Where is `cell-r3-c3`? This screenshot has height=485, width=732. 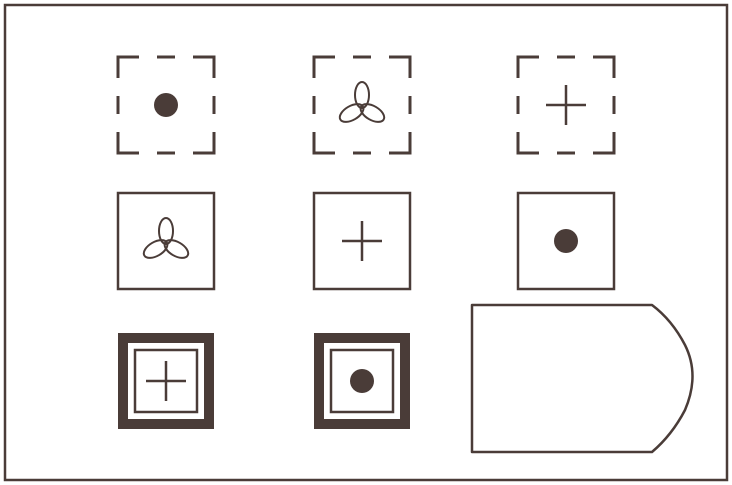 cell-r3-c3 is located at coordinates (582, 378).